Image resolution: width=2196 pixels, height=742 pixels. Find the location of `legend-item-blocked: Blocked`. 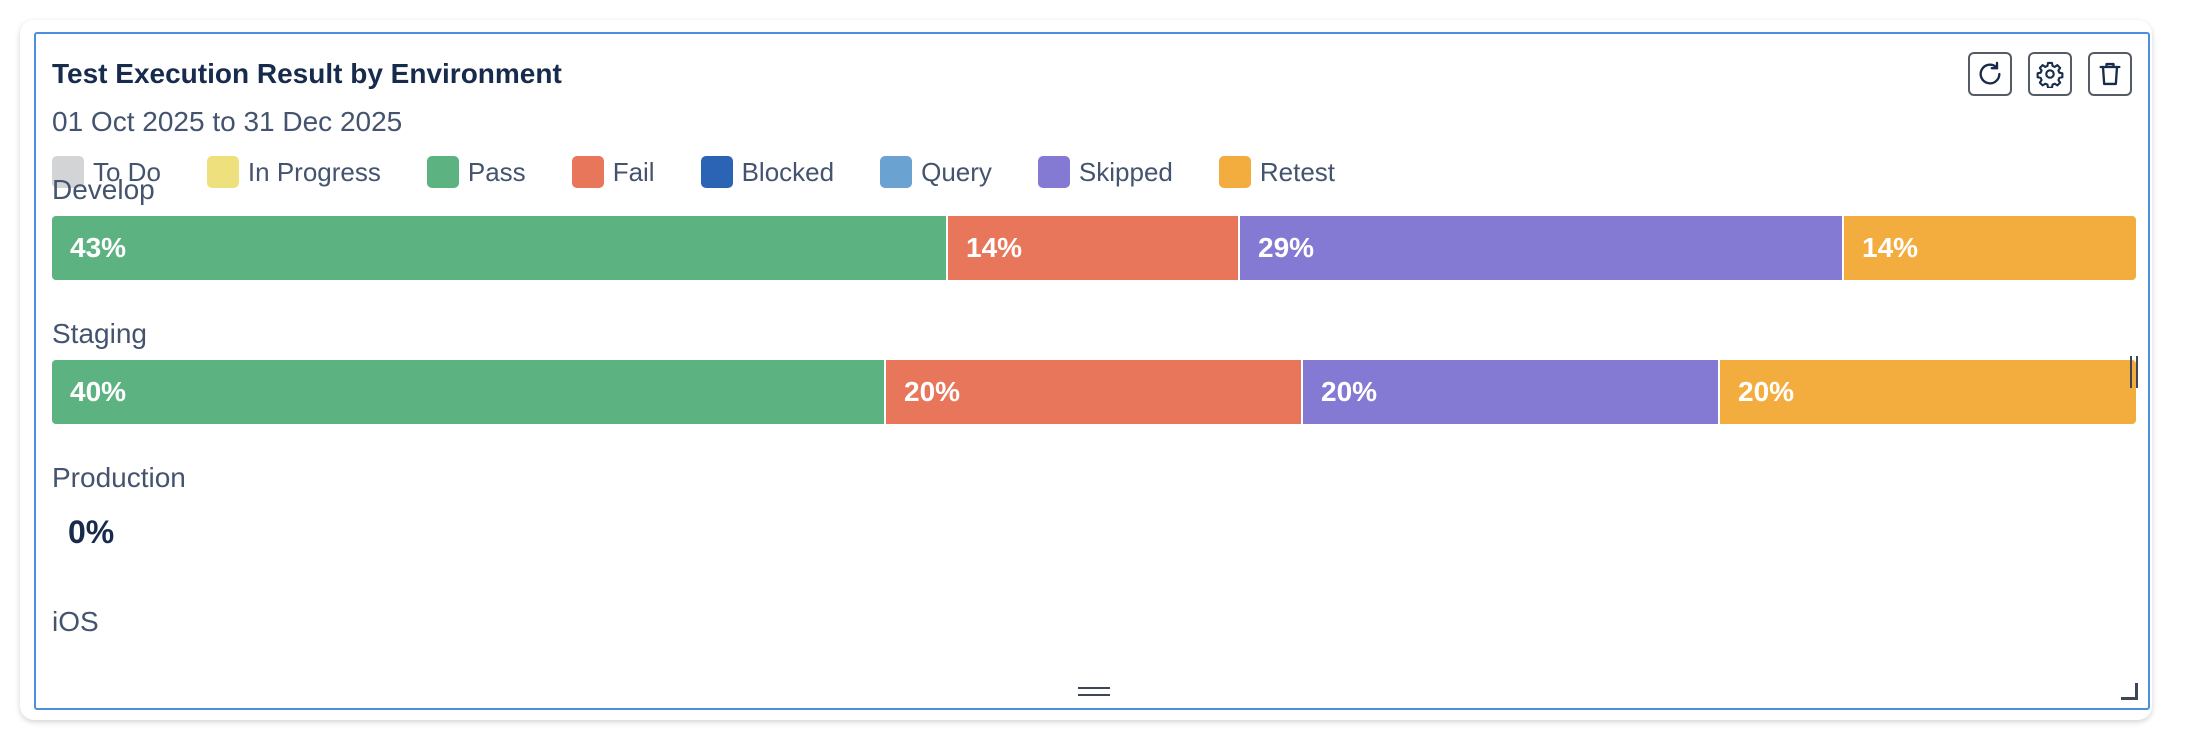

legend-item-blocked: Blocked is located at coordinates (767, 172).